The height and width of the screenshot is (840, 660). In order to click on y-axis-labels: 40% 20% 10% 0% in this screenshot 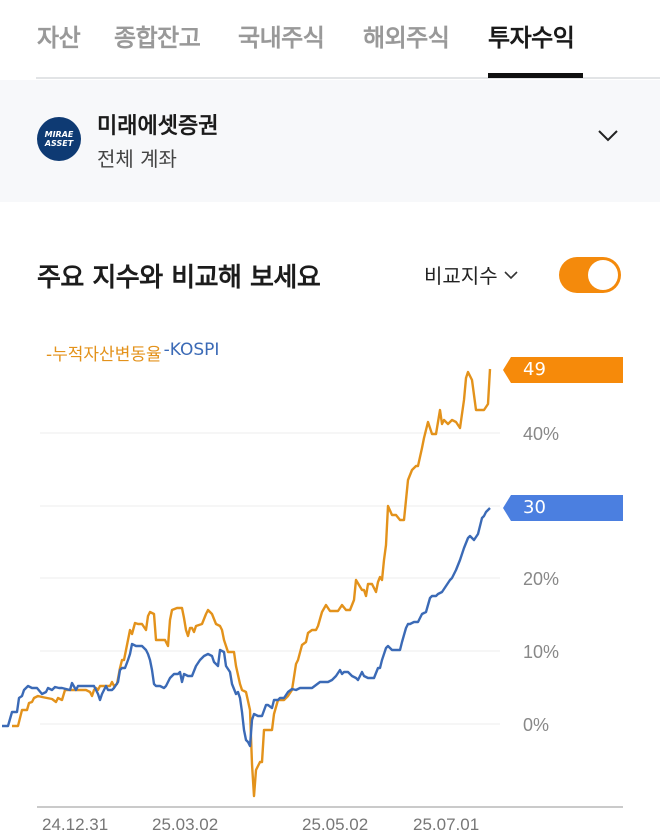, I will do `click(541, 579)`.